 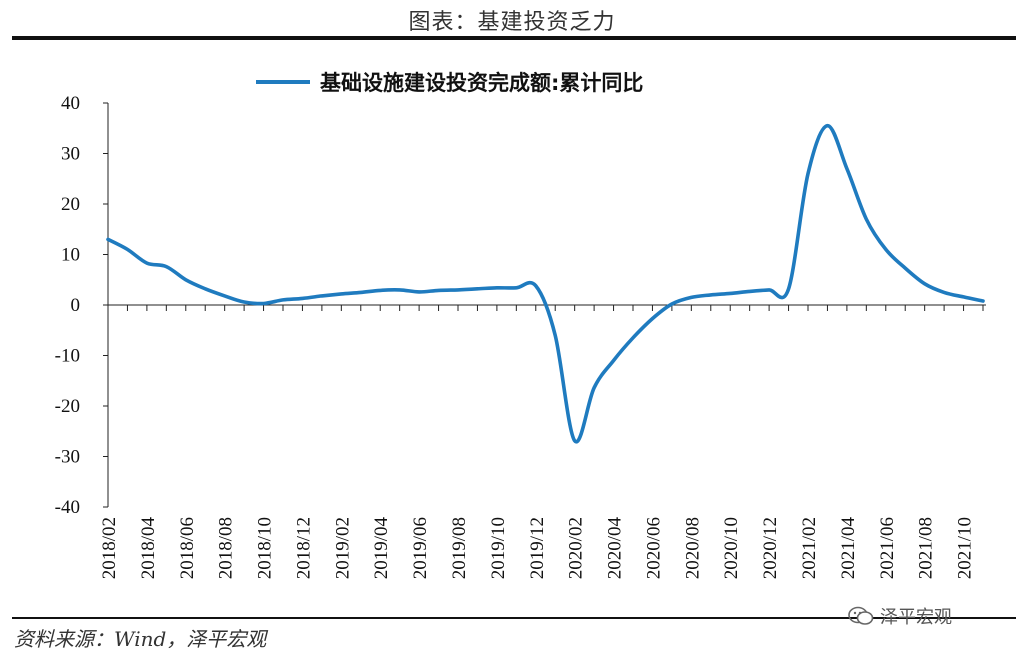 I want to click on x-tick-label: 2018/10, so click(x=265, y=548).